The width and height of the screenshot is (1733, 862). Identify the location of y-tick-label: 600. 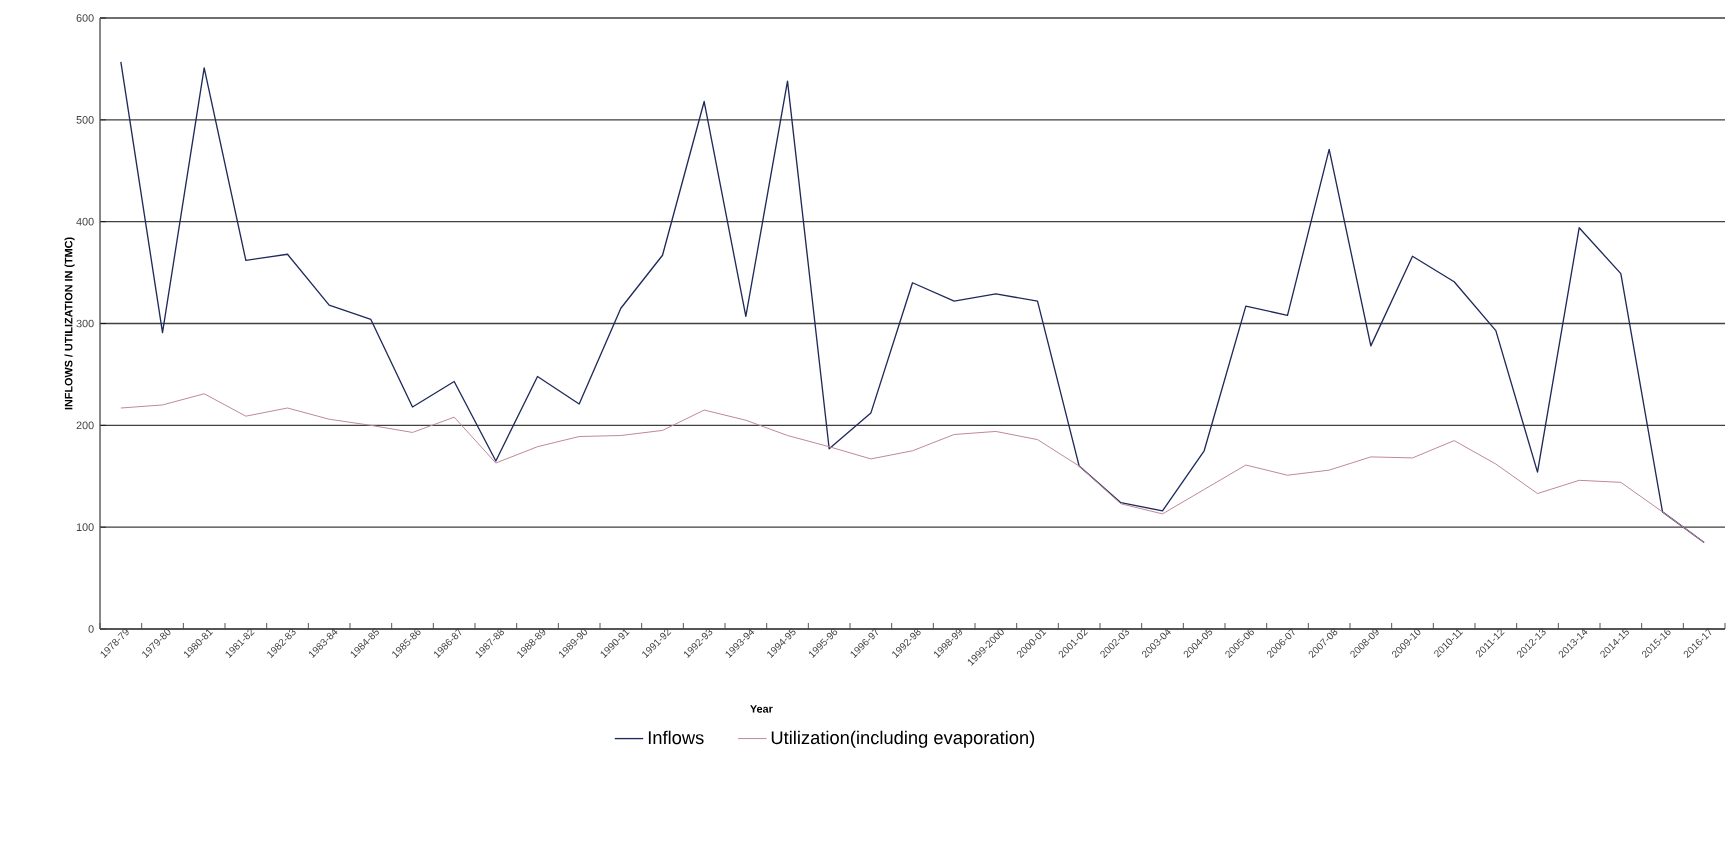
(85, 18).